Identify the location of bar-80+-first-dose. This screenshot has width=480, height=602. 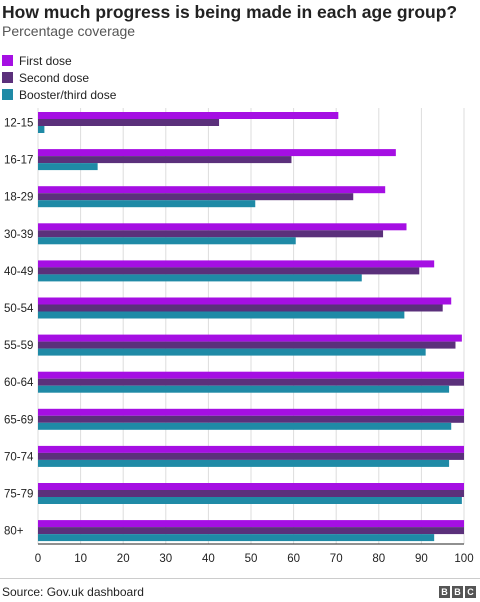
(251, 524).